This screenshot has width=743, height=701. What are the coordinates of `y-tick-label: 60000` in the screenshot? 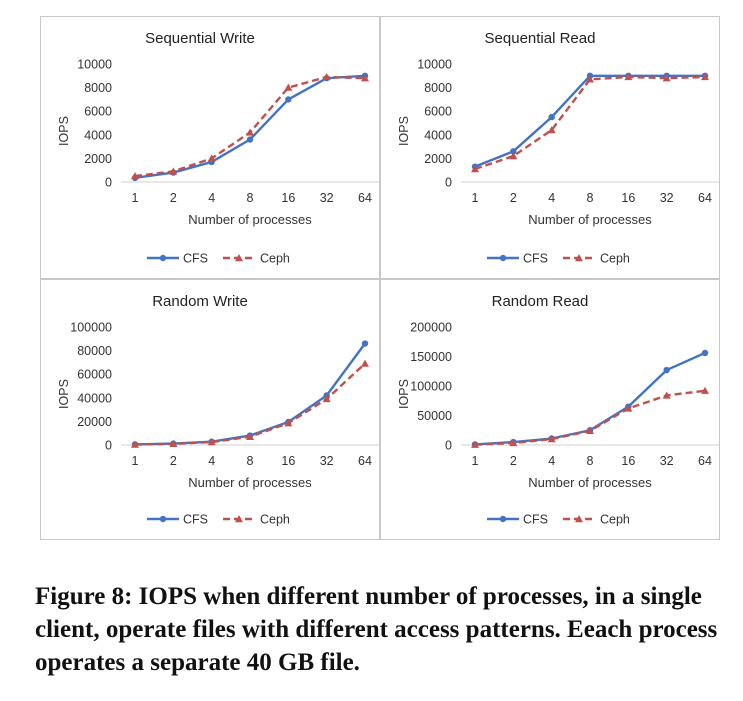 It's located at (94, 375).